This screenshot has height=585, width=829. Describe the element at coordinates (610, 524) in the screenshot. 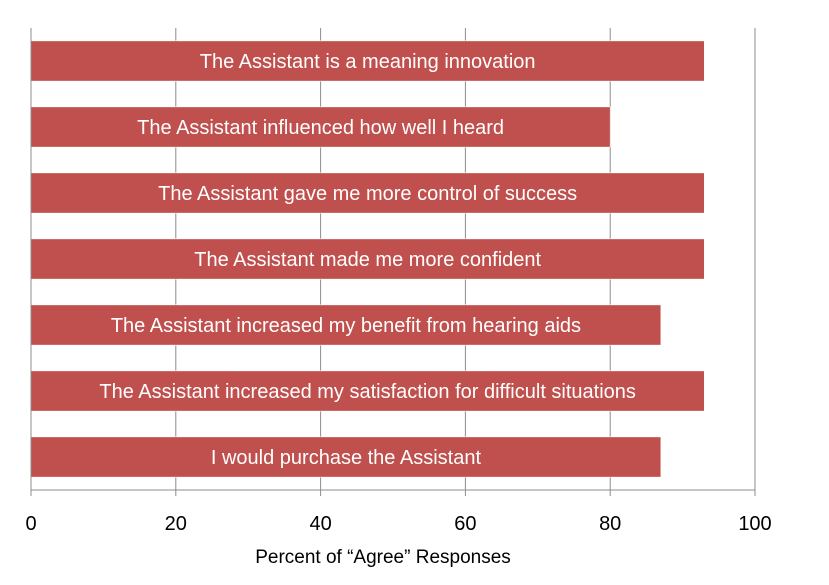

I see `x-tick-label-4: 80` at that location.